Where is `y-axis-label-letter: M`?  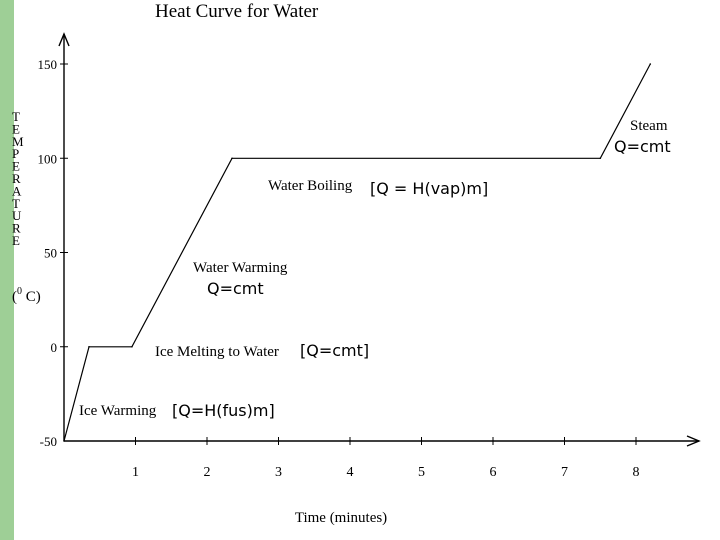 y-axis-label-letter: M is located at coordinates (18, 141).